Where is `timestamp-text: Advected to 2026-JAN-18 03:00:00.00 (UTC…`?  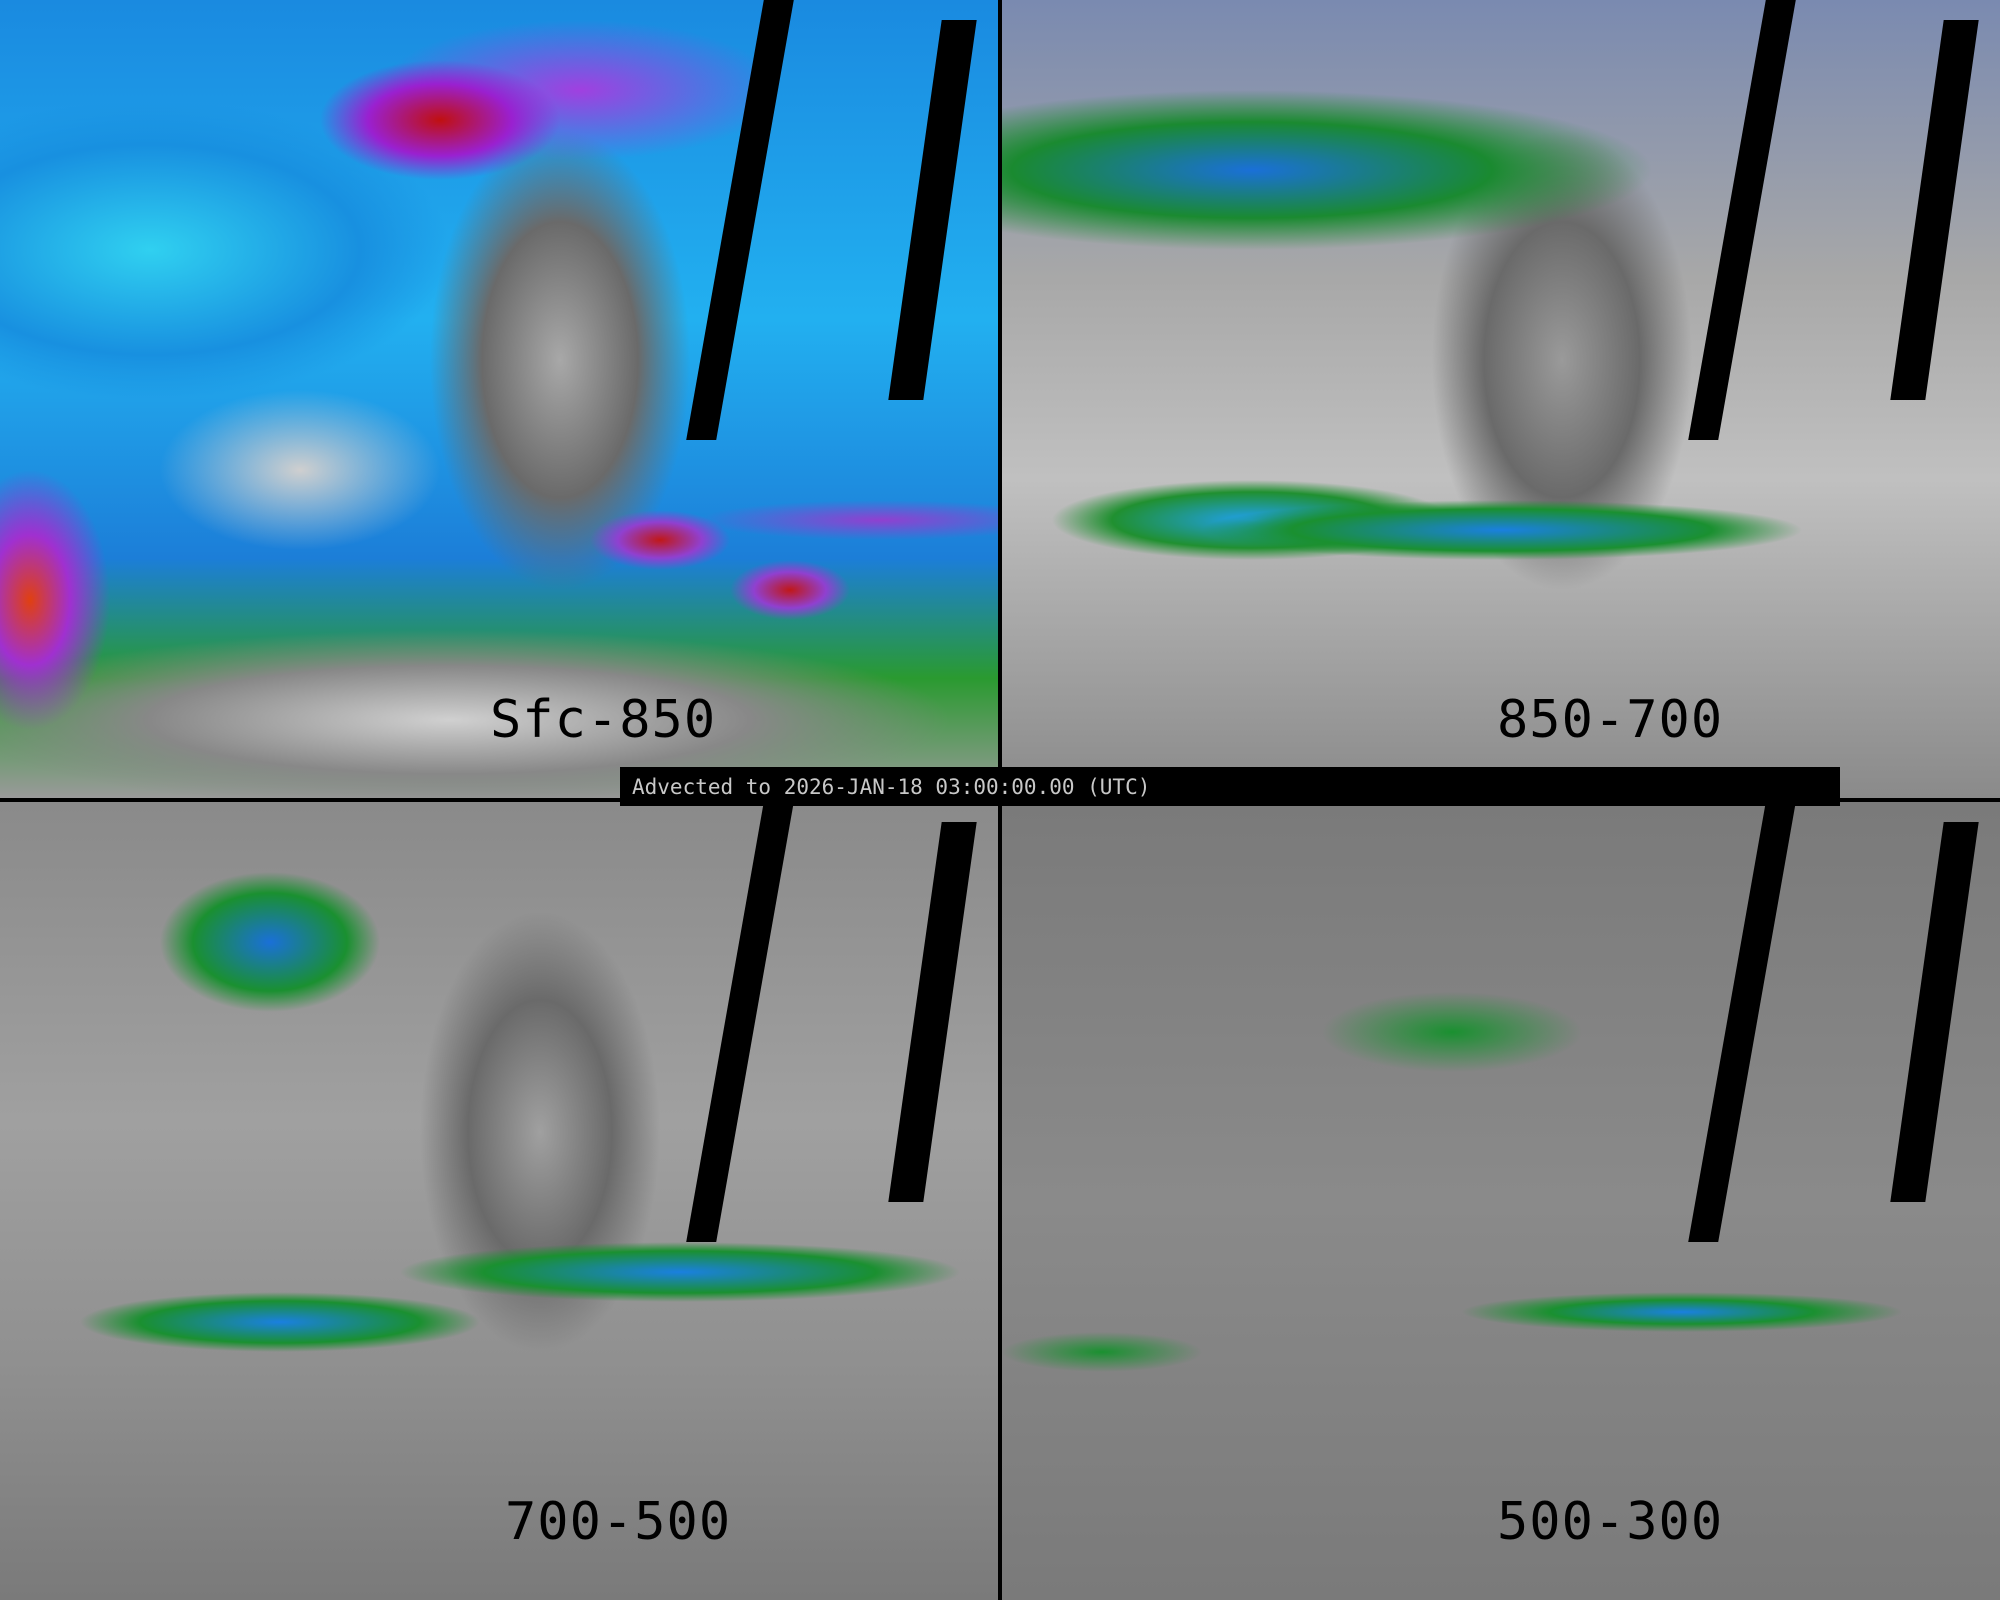
timestamp-text: Advected to 2026-JAN-18 03:00:00.00 (UTC… is located at coordinates (891, 787).